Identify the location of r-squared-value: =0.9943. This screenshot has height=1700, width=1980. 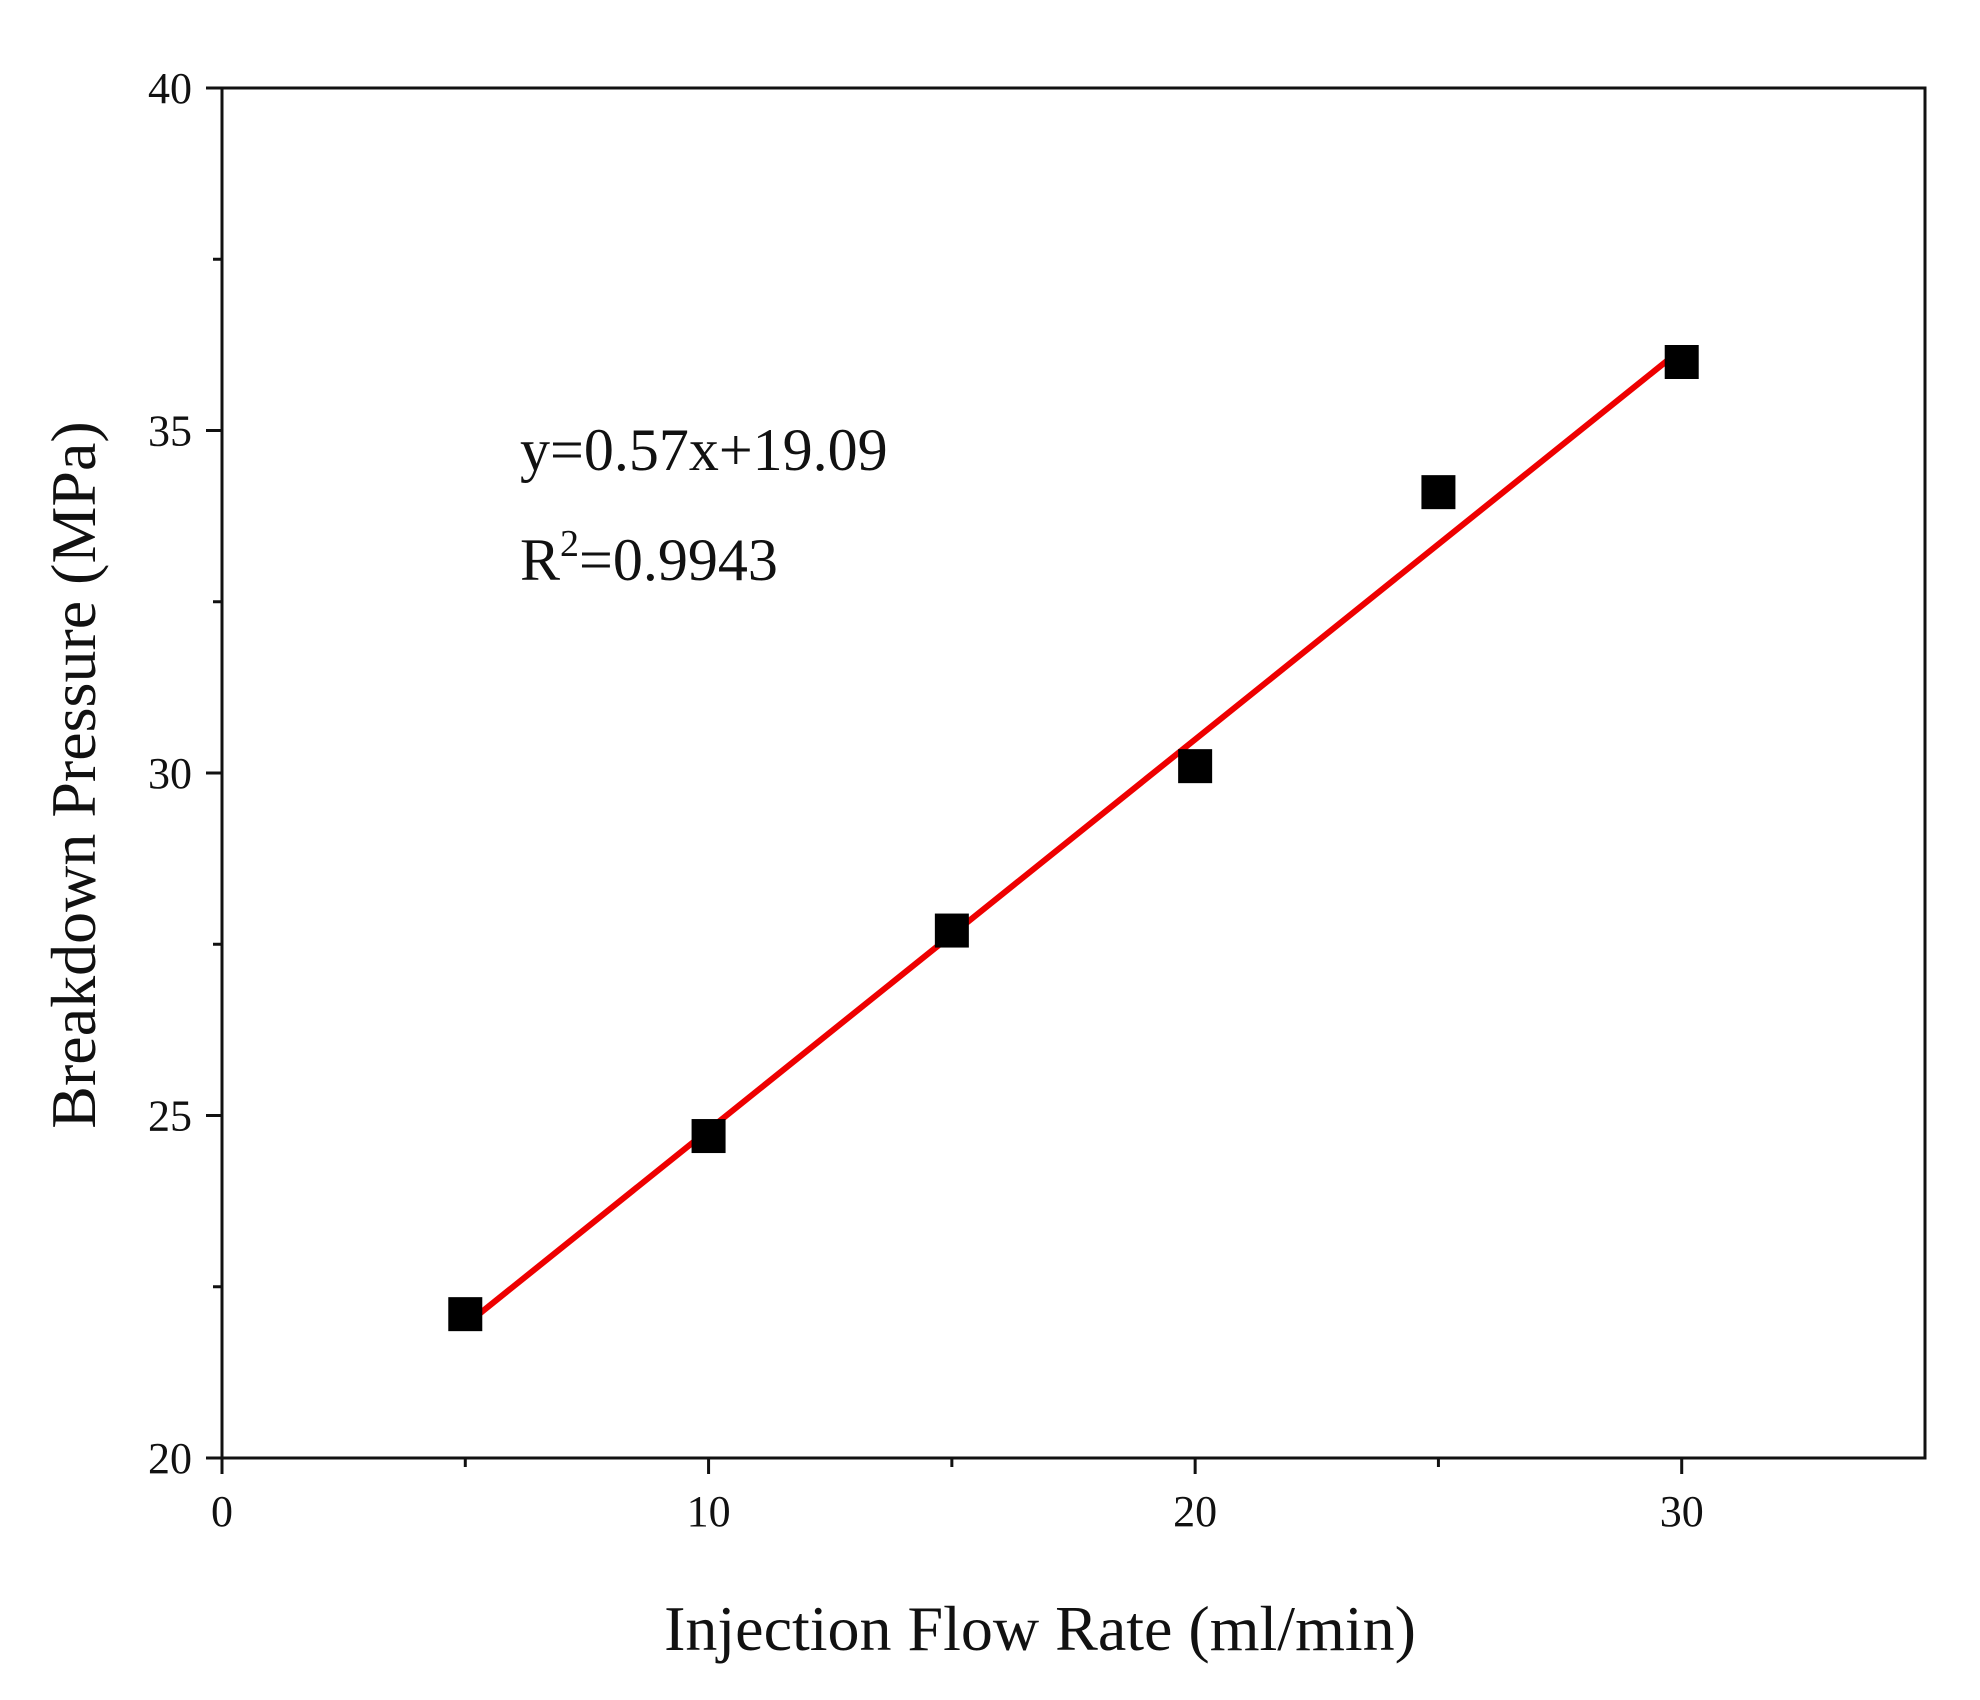
(678, 560).